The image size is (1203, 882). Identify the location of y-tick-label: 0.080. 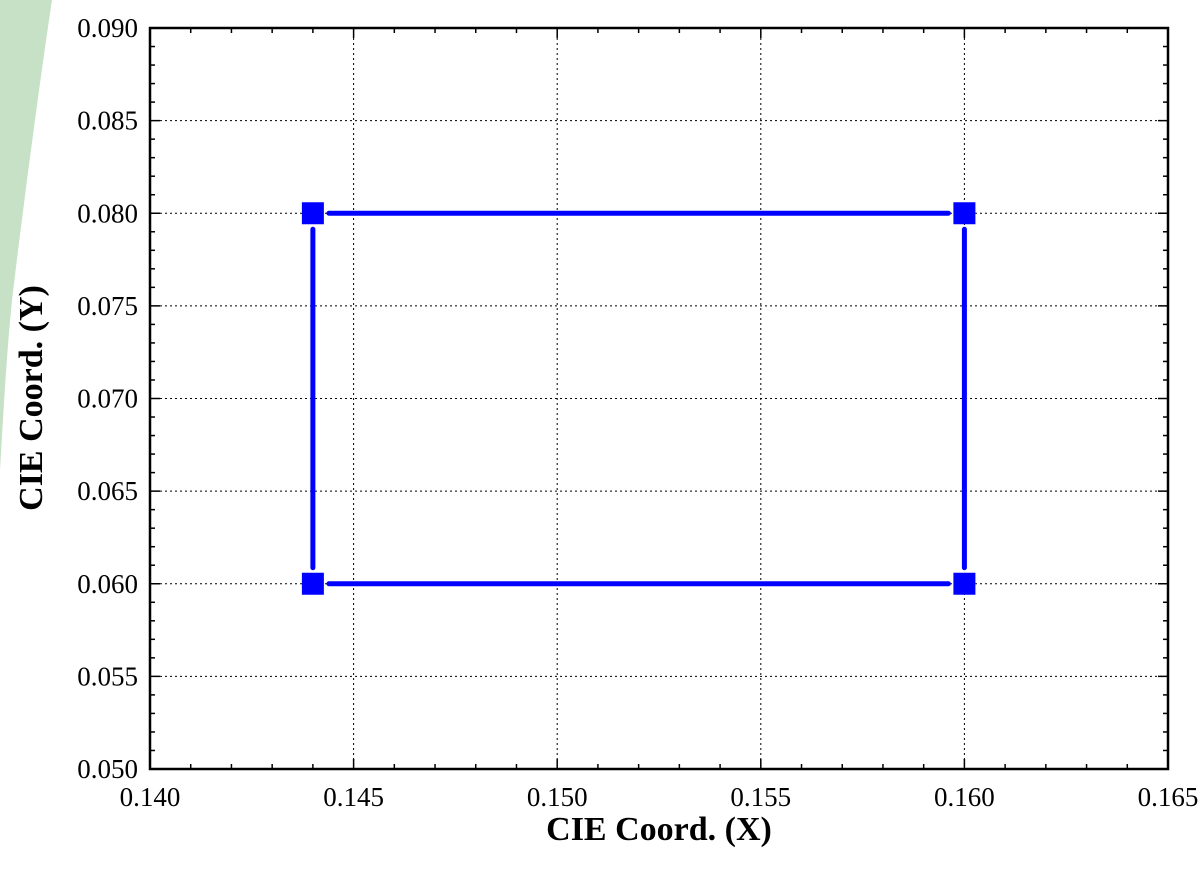
(107, 213).